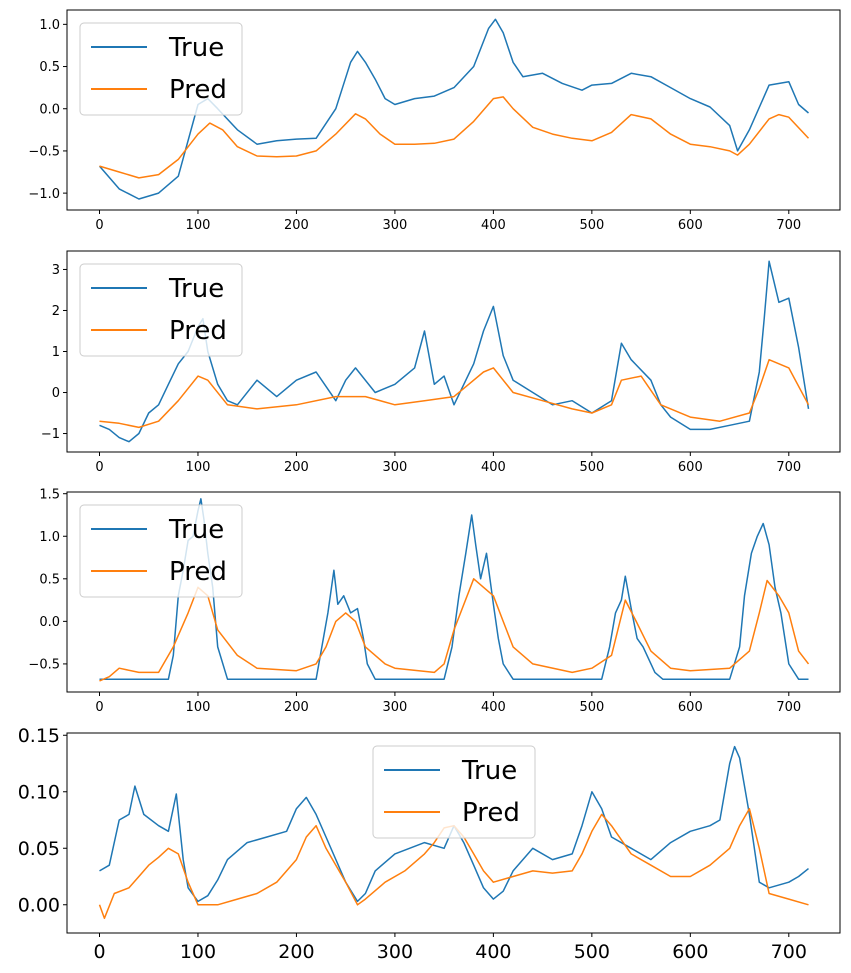  What do you see at coordinates (50, 434) in the screenshot?
I see `y-tick-label: −1` at bounding box center [50, 434].